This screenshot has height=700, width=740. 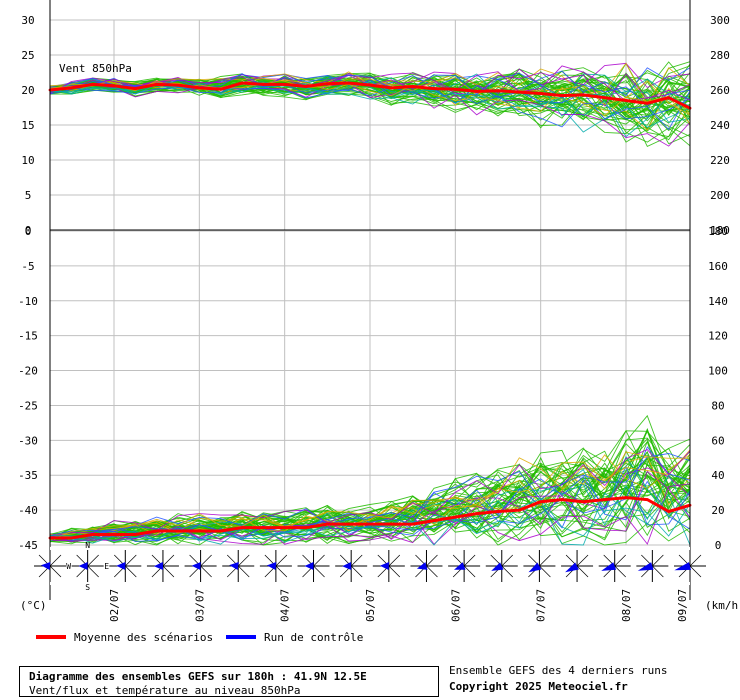 What do you see at coordinates (558, 670) in the screenshot?
I see `credit-line-ensemble: Ensemble GEFS des 4 derniers runs` at bounding box center [558, 670].